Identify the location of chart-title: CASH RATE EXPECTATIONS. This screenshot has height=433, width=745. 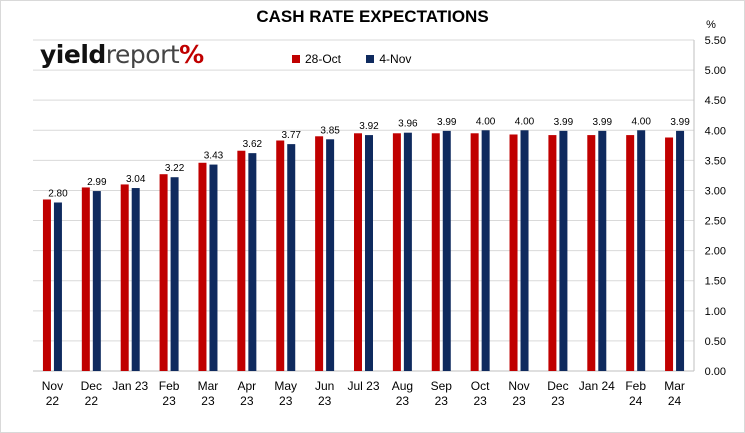
(372, 16).